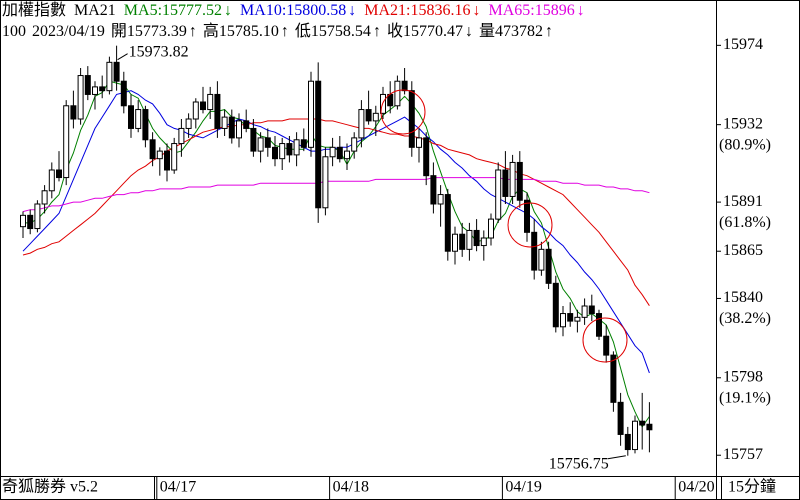 The image size is (800, 500). I want to click on period-label: 15分鐘, so click(752, 487).